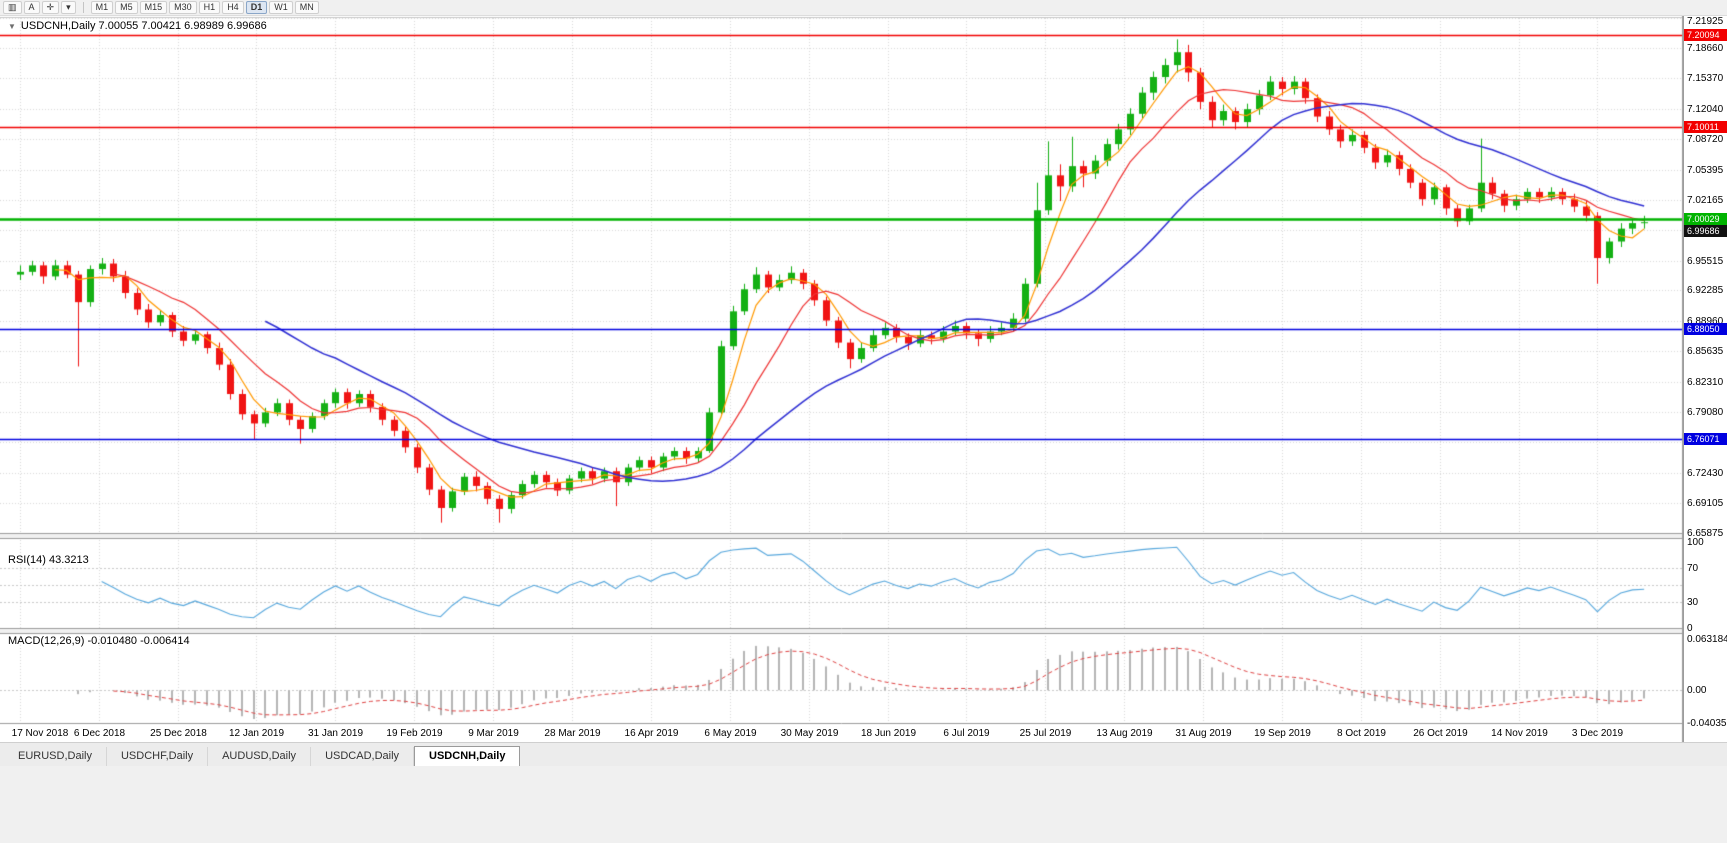 This screenshot has height=843, width=1727. Describe the element at coordinates (1705, 219) in the screenshot. I see `level-price-tag: 7.00029` at that location.